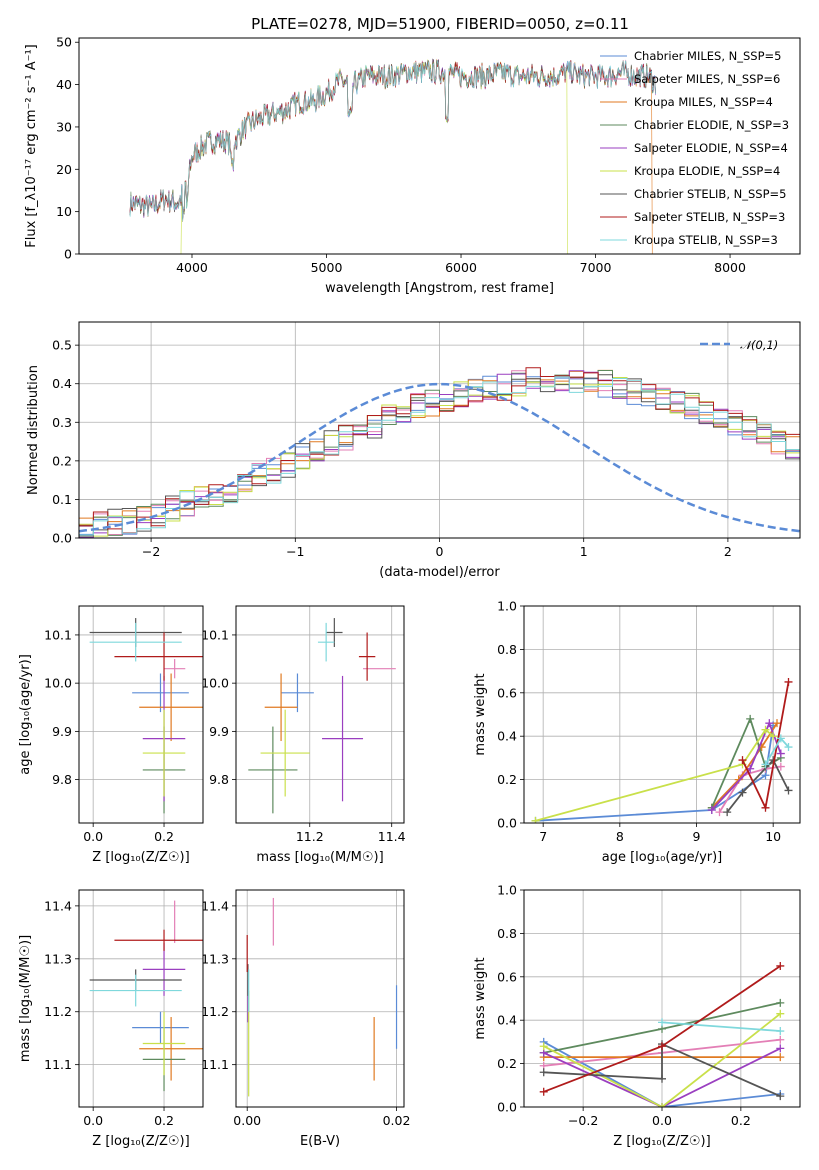 This screenshot has width=819, height=1170. What do you see at coordinates (62, 538) in the screenshot?
I see `y-tick-label: 0.0` at bounding box center [62, 538].